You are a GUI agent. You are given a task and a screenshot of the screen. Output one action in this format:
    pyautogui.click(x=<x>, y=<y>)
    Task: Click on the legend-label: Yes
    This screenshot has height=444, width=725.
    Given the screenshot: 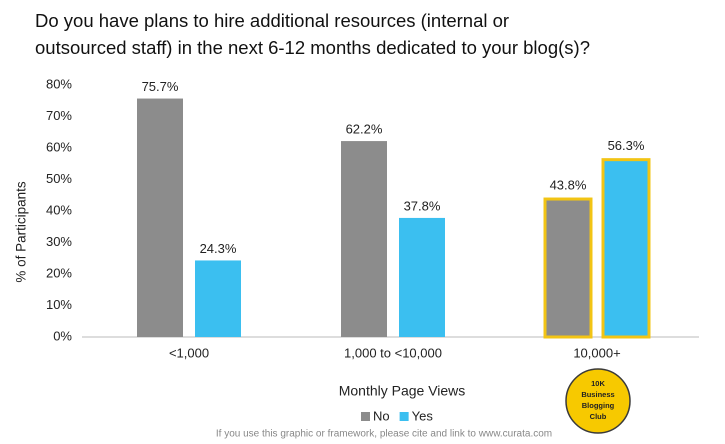 What is the action you would take?
    pyautogui.click(x=423, y=415)
    